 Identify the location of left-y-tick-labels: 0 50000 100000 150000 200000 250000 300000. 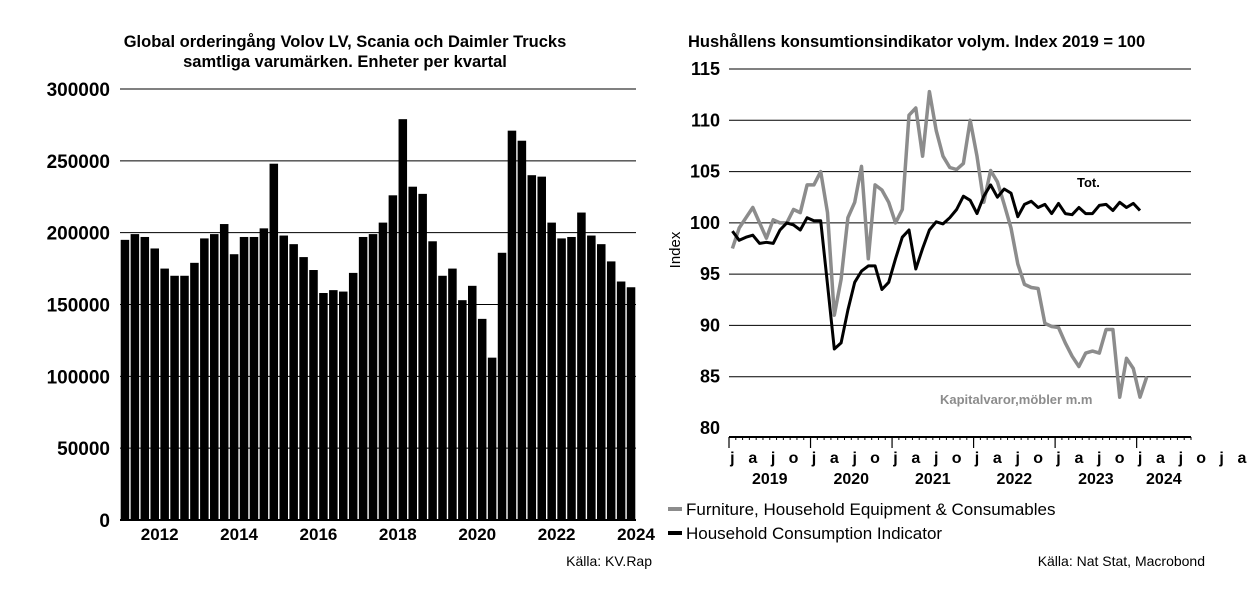
(78, 306).